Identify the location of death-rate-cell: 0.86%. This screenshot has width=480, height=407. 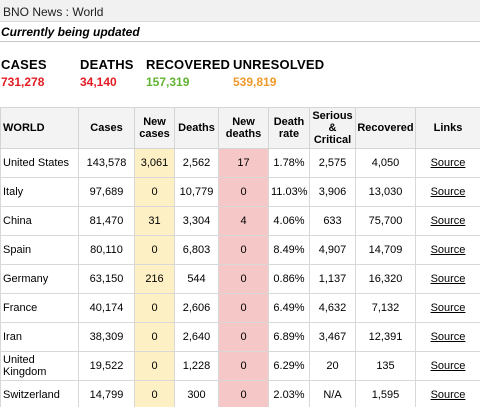
(289, 279).